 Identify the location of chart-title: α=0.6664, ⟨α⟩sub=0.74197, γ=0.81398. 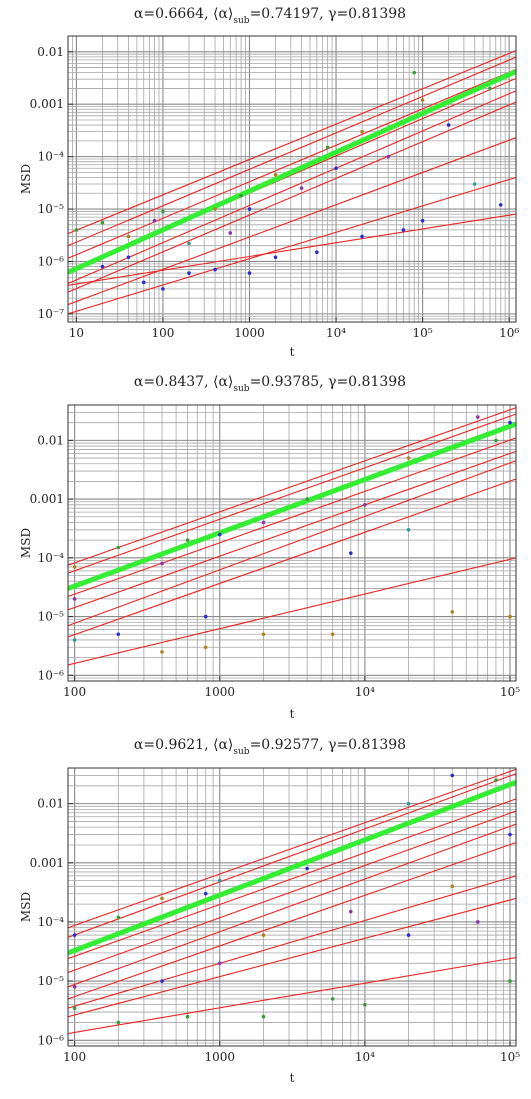
(270, 16).